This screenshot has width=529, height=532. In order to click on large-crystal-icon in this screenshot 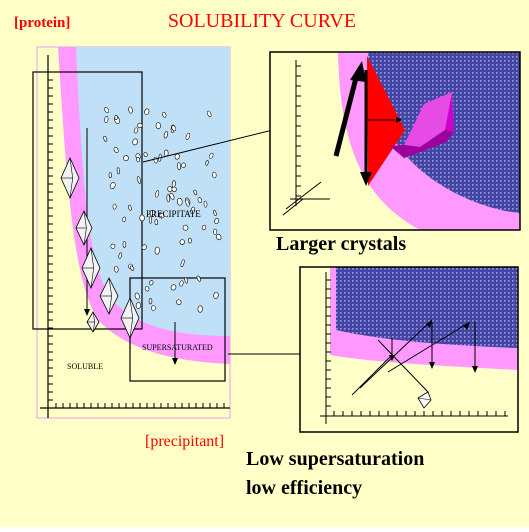, I will do `click(422, 125)`.